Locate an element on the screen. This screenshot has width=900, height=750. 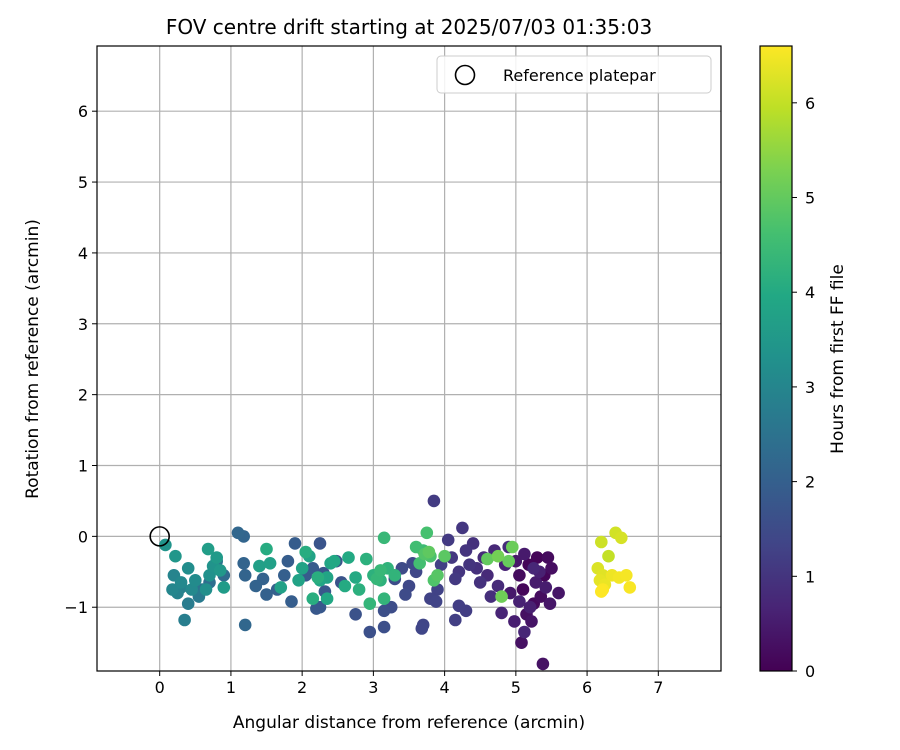
colorbar: 0 1 2 3 4 5 6 is located at coordinates (787, 363).